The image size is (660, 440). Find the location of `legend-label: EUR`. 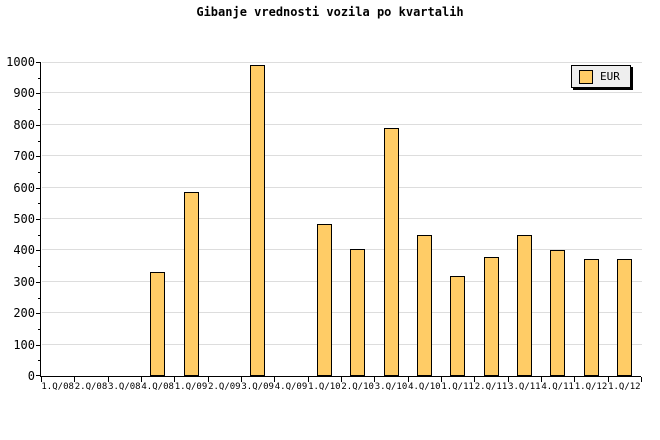

legend-label: EUR is located at coordinates (610, 76).